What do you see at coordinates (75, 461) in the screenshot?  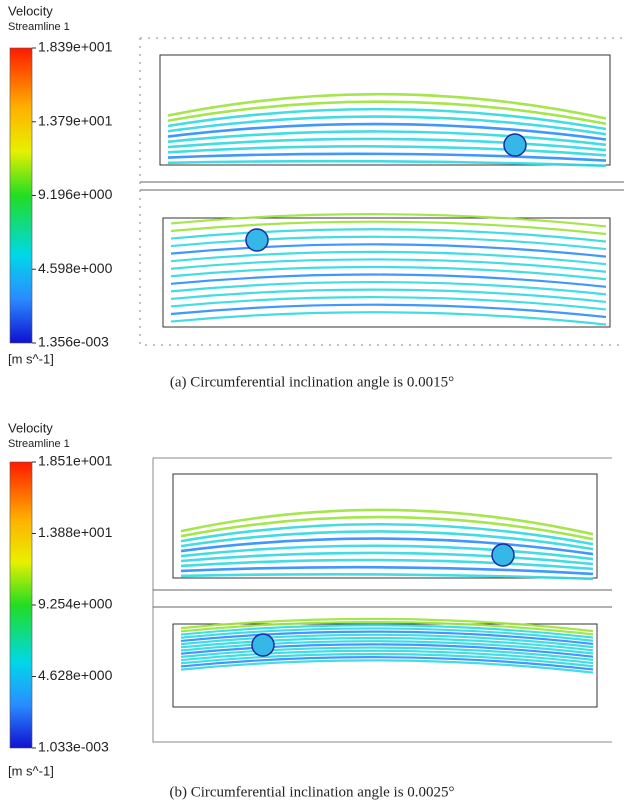 I see `colorbar-label: 1.851e+001` at bounding box center [75, 461].